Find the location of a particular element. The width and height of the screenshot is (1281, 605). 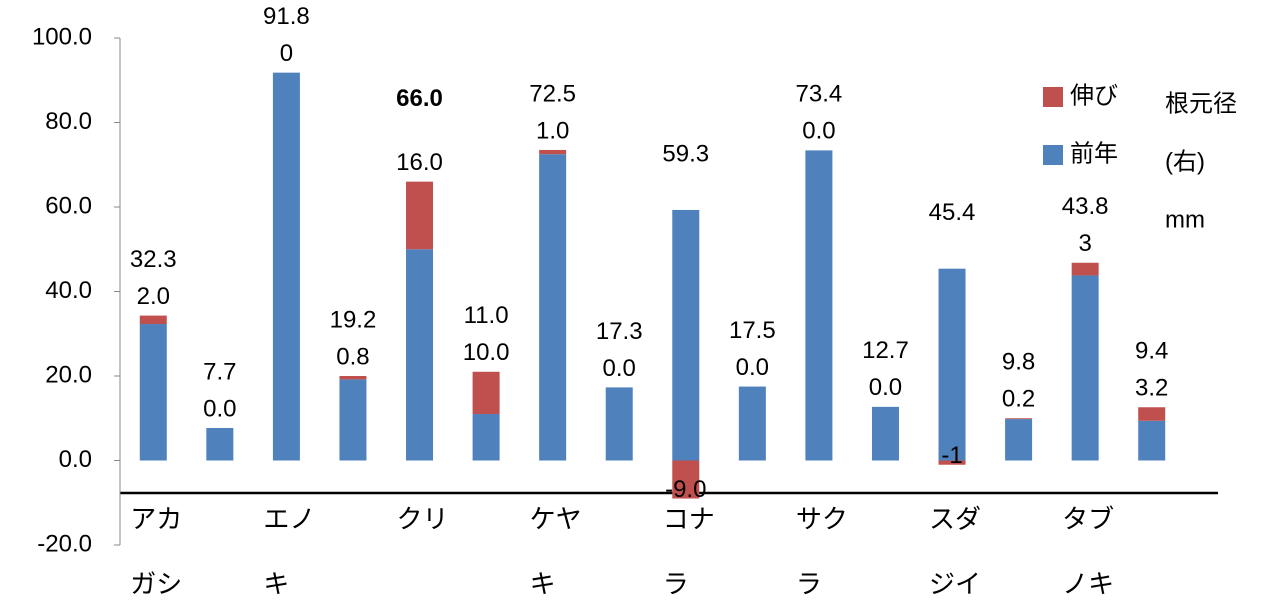

category-label: タブノキ is located at coordinates (1088, 552).